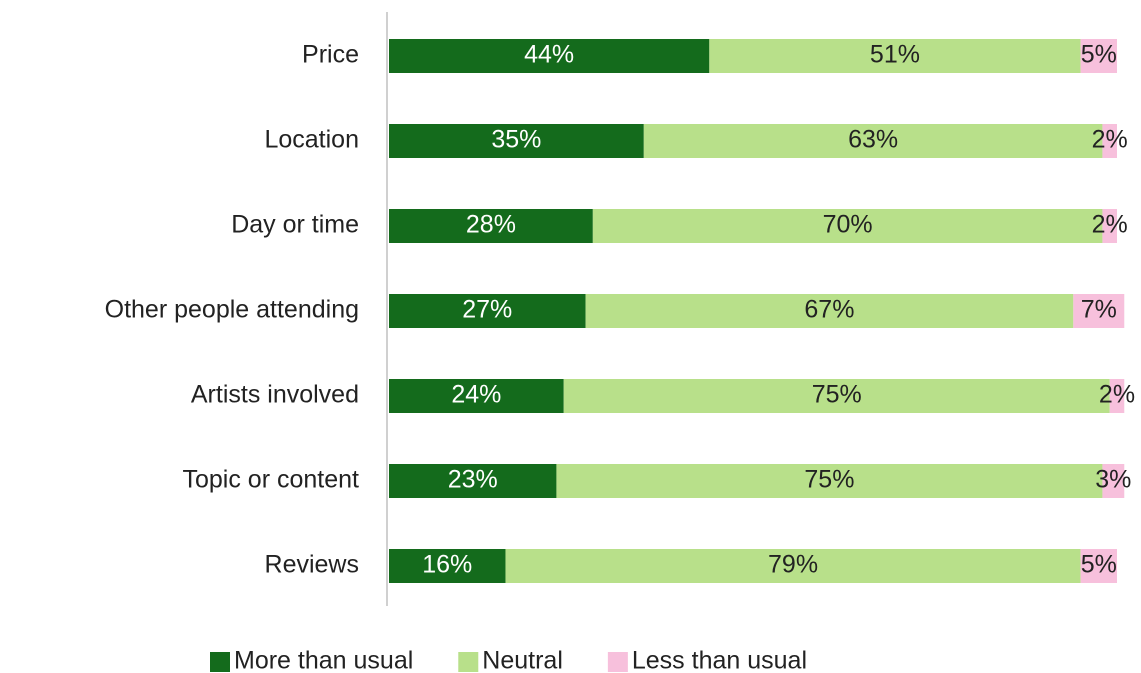  I want to click on data-label: 24%, so click(476, 395).